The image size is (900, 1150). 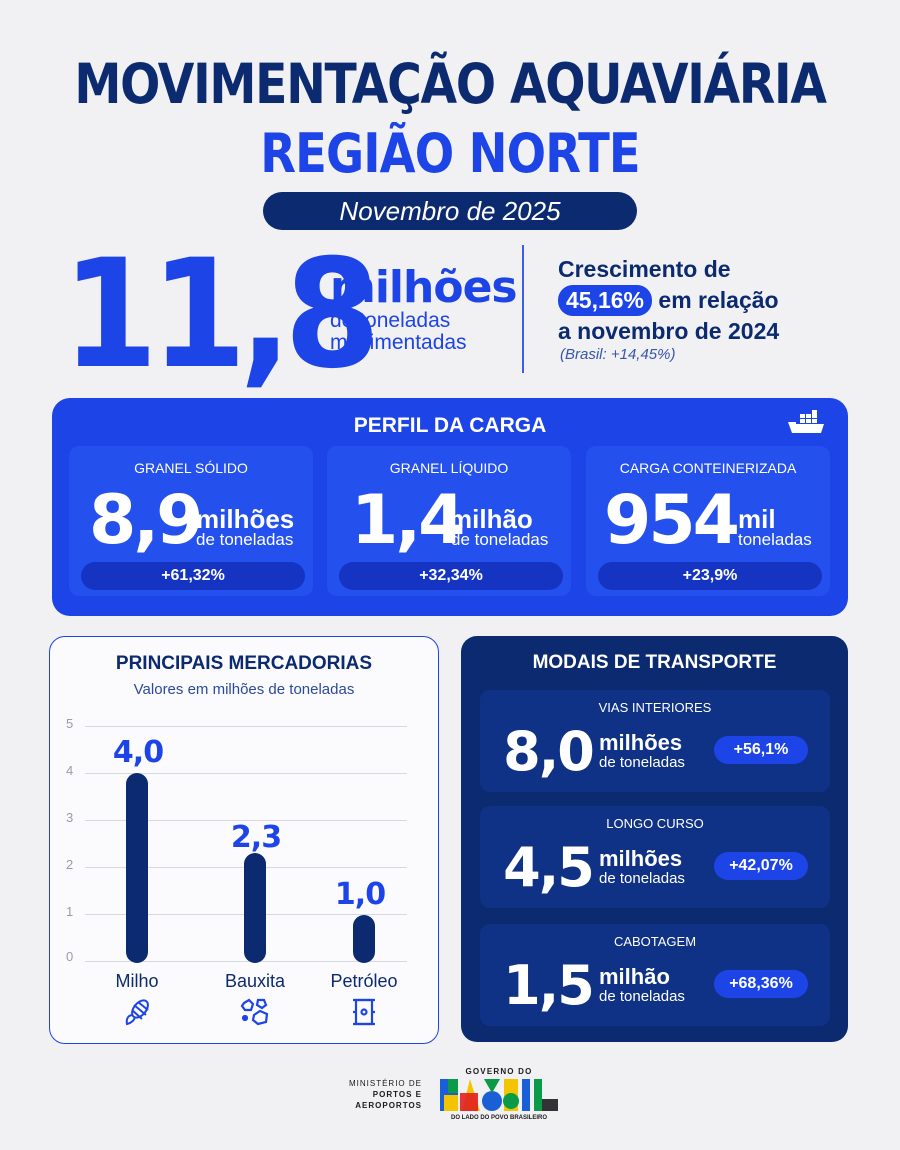 What do you see at coordinates (655, 707) in the screenshot?
I see `mode-label: VIAS INTERIORES` at bounding box center [655, 707].